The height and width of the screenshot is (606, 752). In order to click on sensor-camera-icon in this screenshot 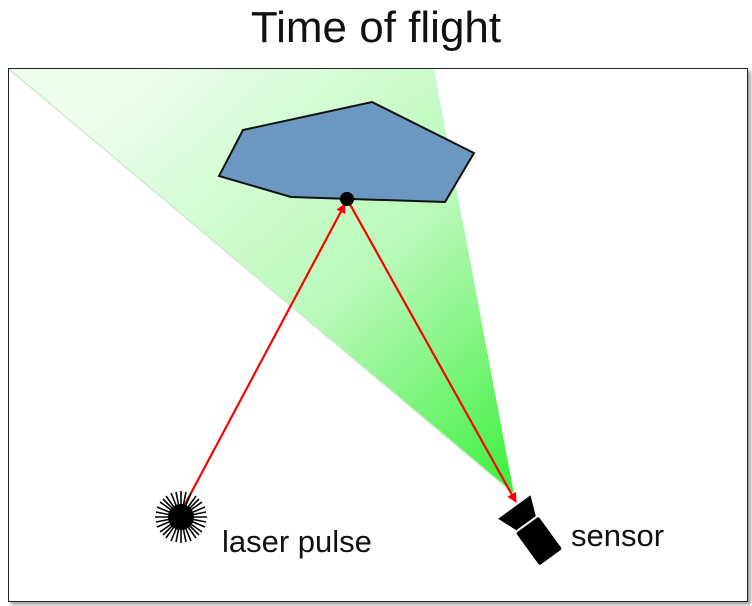, I will do `click(530, 530)`.